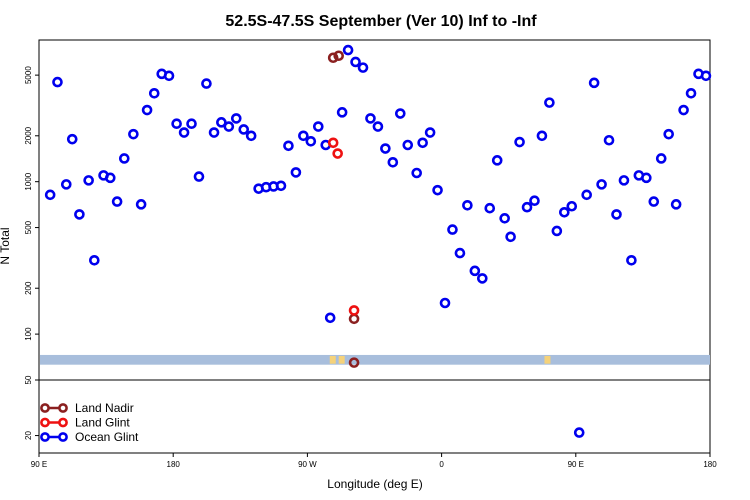  I want to click on x-tick-label: 0, so click(441, 464).